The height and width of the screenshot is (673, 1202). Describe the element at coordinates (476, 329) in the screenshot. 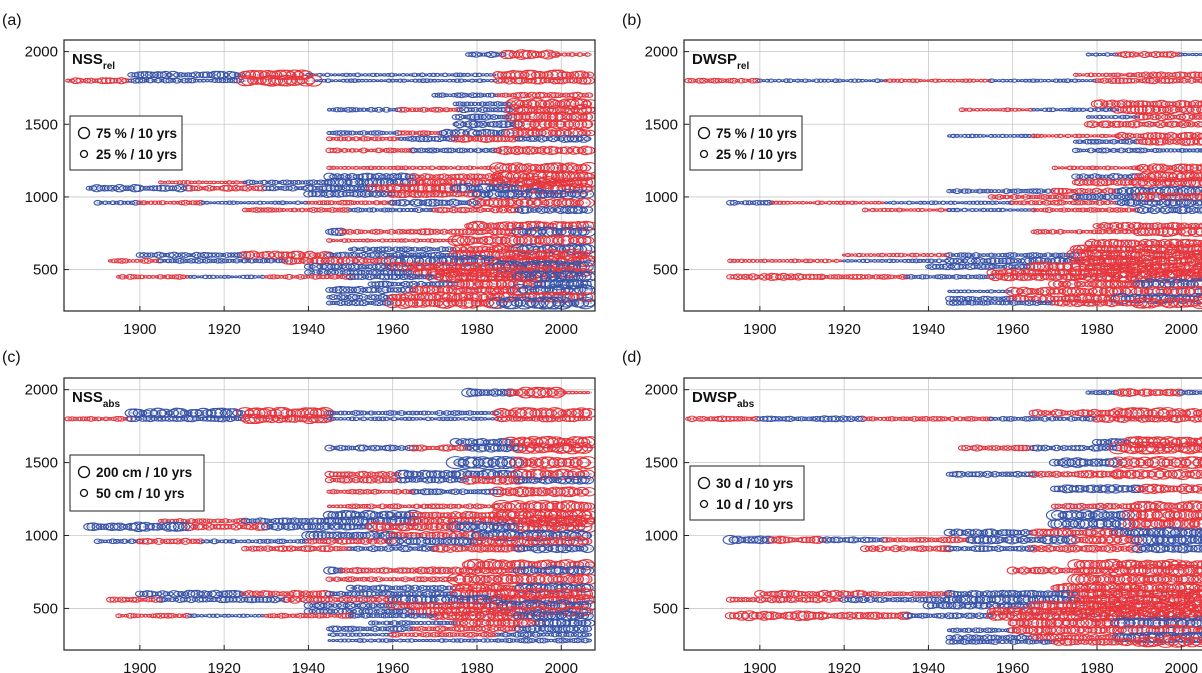

I see `x-tick-label: 1980` at that location.